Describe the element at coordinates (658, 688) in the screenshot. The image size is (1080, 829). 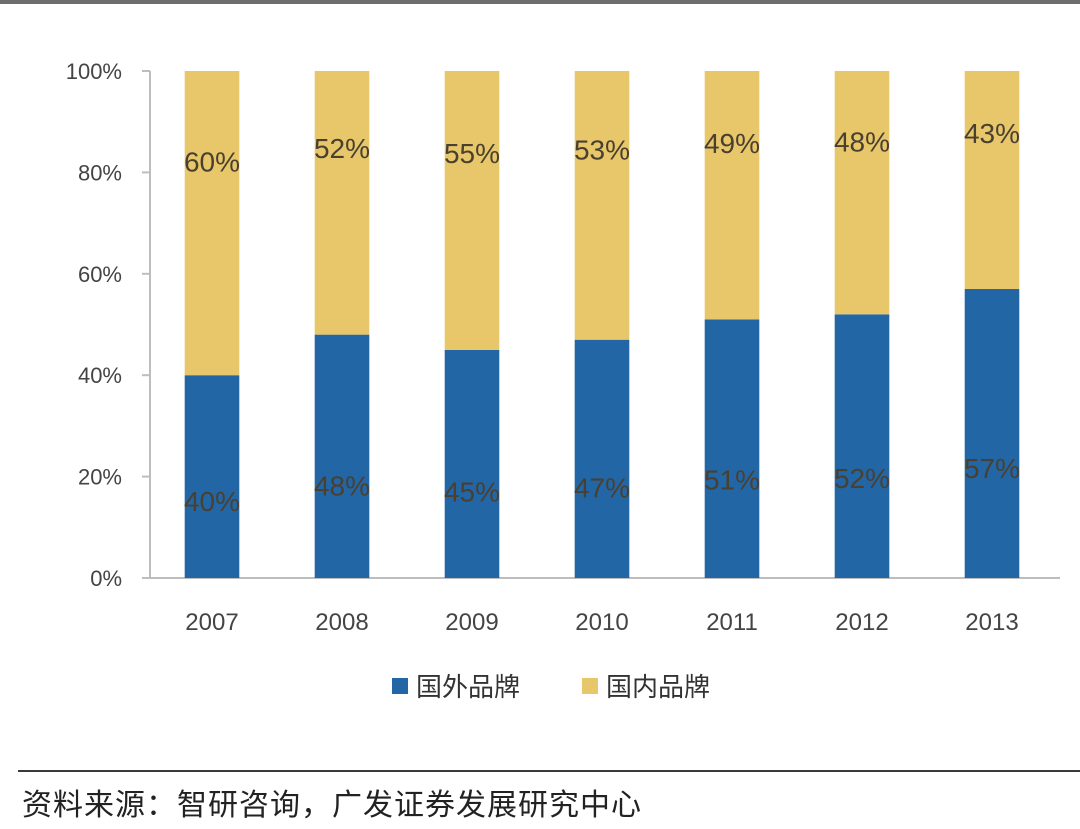
I see `legend-label: 国内品牌` at that location.